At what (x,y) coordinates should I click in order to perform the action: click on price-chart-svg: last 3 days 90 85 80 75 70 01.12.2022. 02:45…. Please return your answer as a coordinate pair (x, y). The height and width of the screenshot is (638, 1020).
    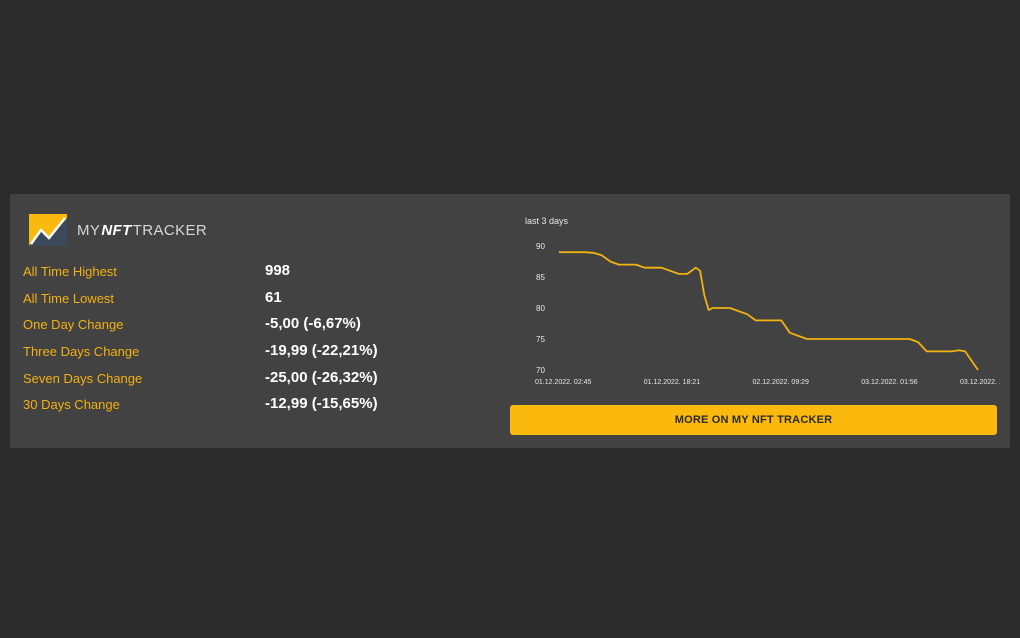
    Looking at the image, I should click on (762, 301).